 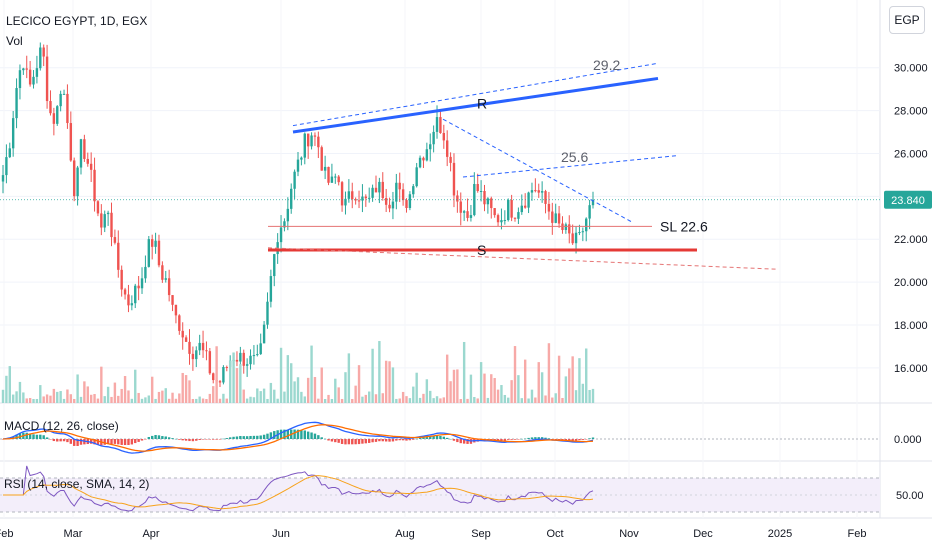 I want to click on resistance-line, so click(x=475, y=105).